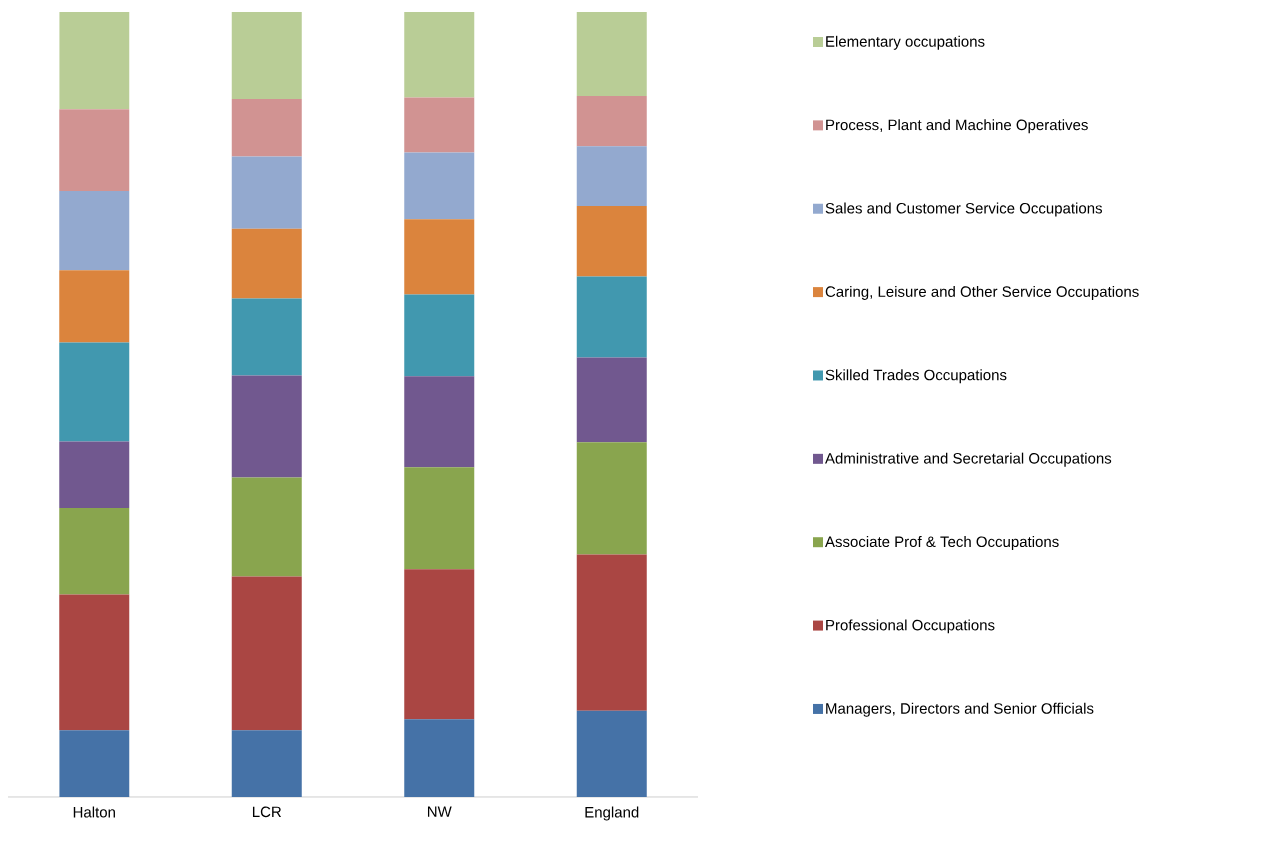 The height and width of the screenshot is (848, 1264). Describe the element at coordinates (942, 543) in the screenshot. I see `legend-label: Associate Prof & Tech Occupations` at that location.